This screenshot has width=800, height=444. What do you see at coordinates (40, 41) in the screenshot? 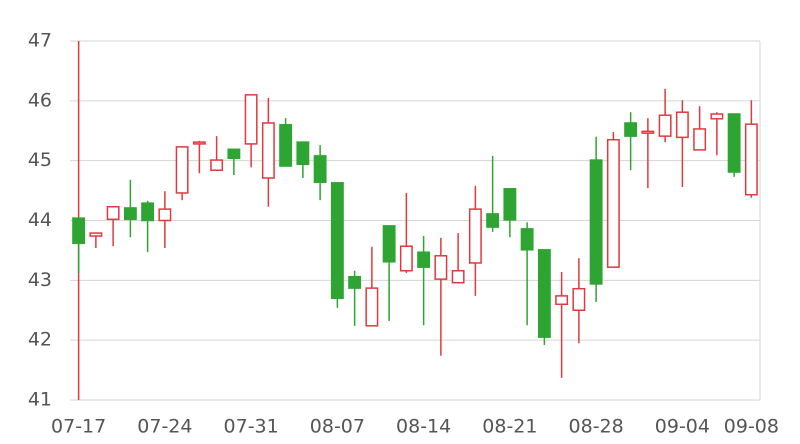
I see `y-tick-label: 47` at bounding box center [40, 41].